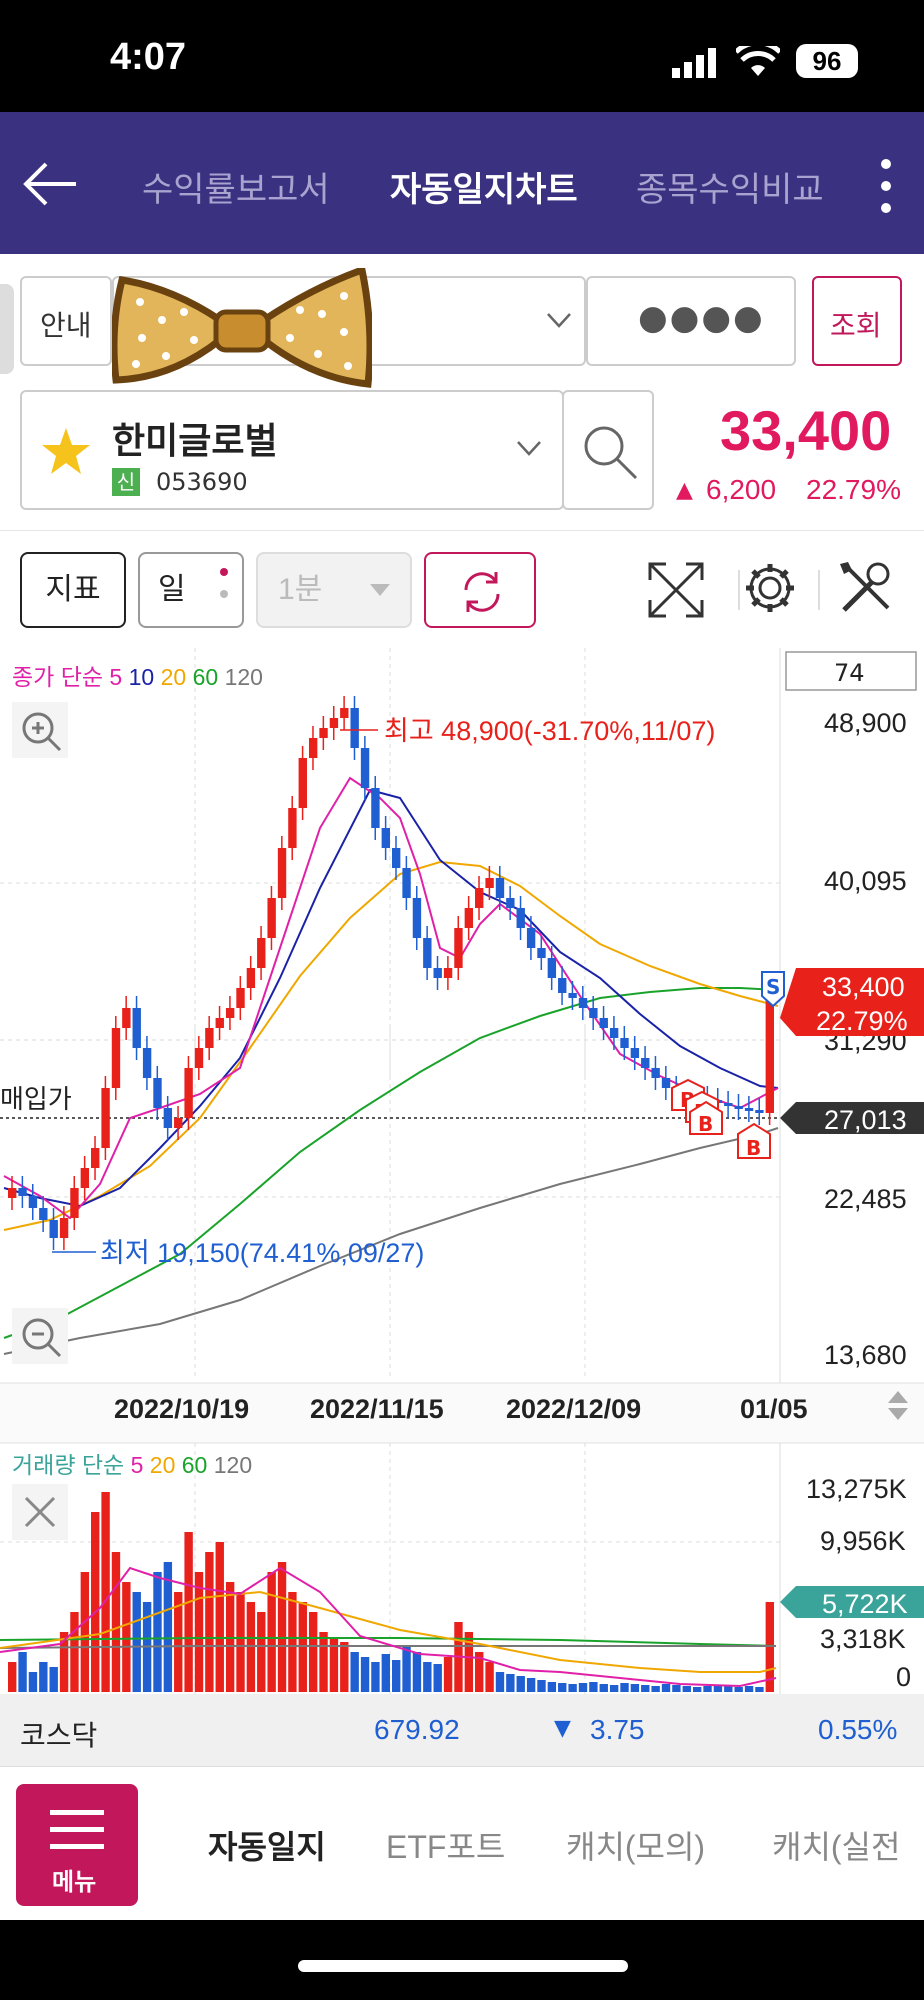 The width and height of the screenshot is (924, 2000). What do you see at coordinates (417, 1729) in the screenshot?
I see `market-value: 679.92` at bounding box center [417, 1729].